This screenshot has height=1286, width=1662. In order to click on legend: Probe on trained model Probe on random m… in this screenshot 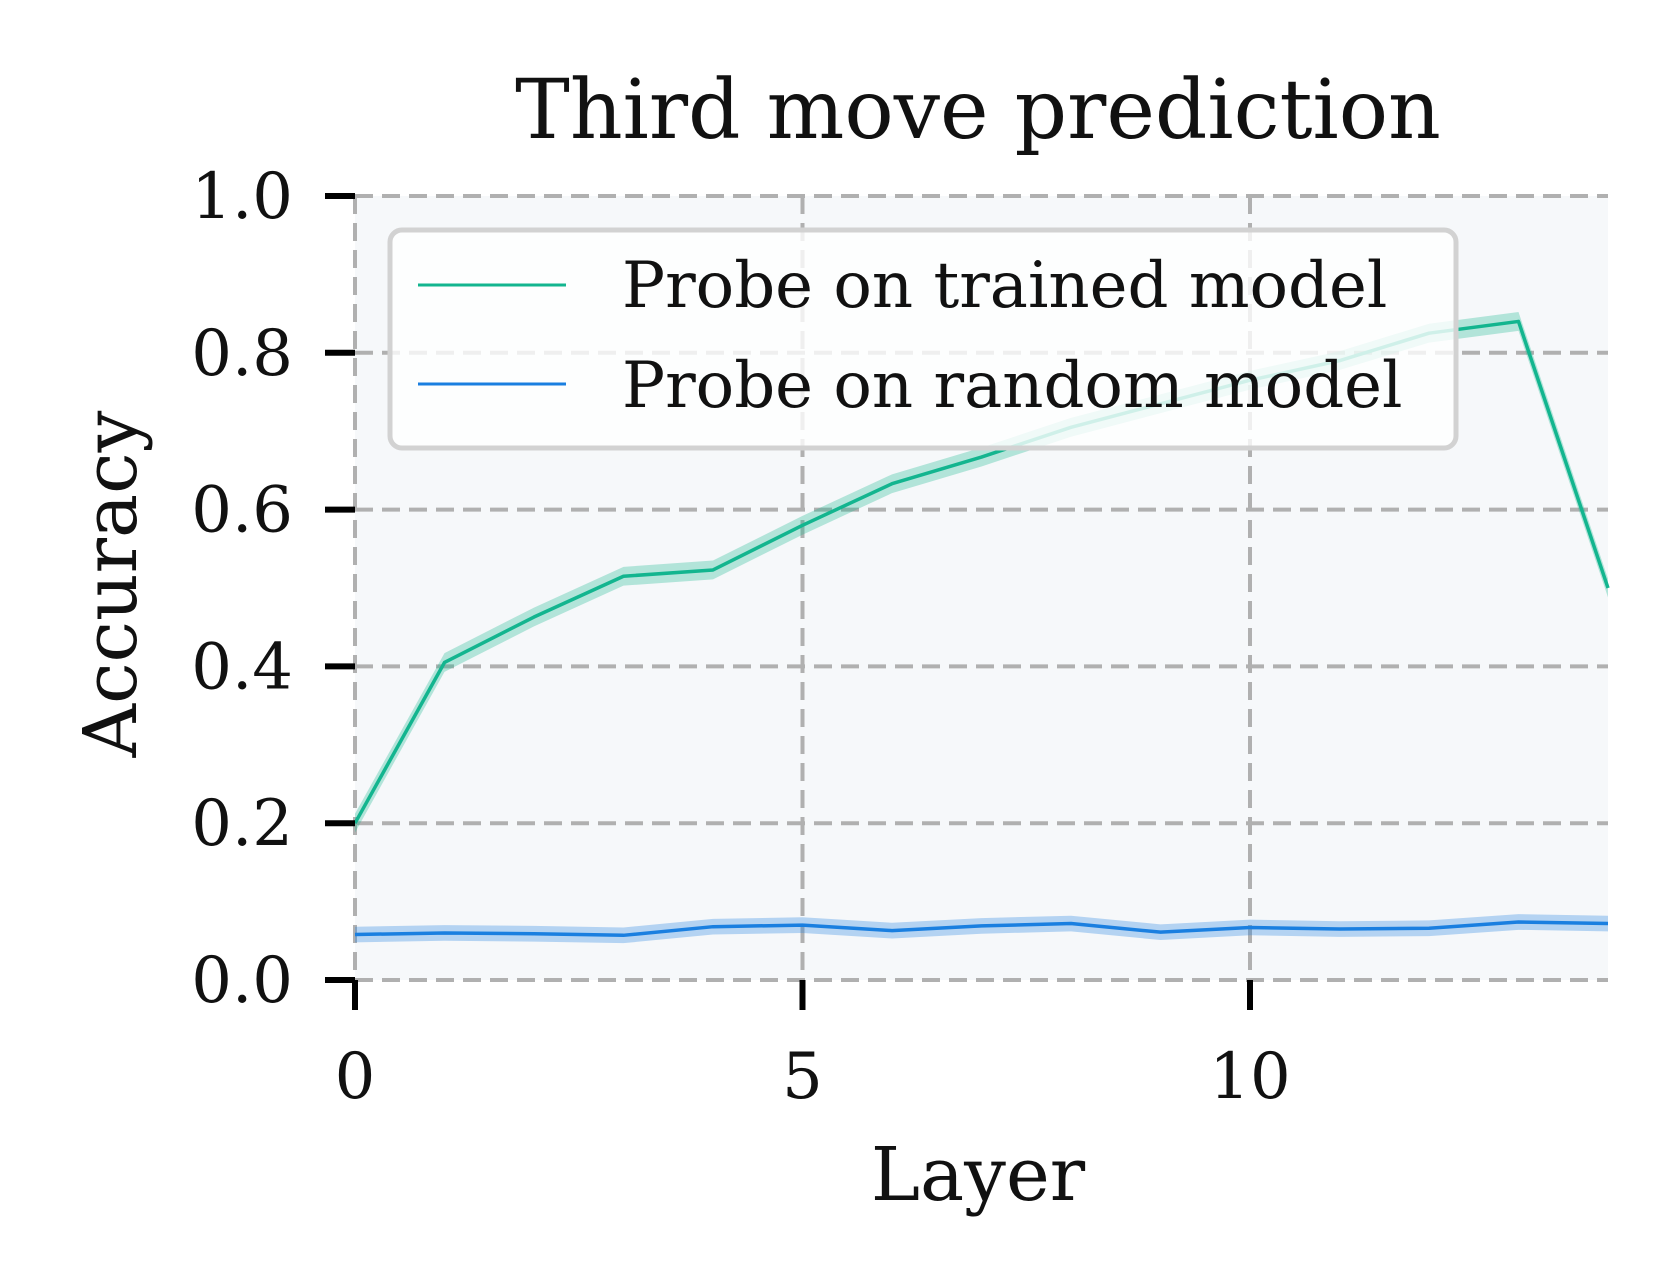, I will do `click(923, 339)`.